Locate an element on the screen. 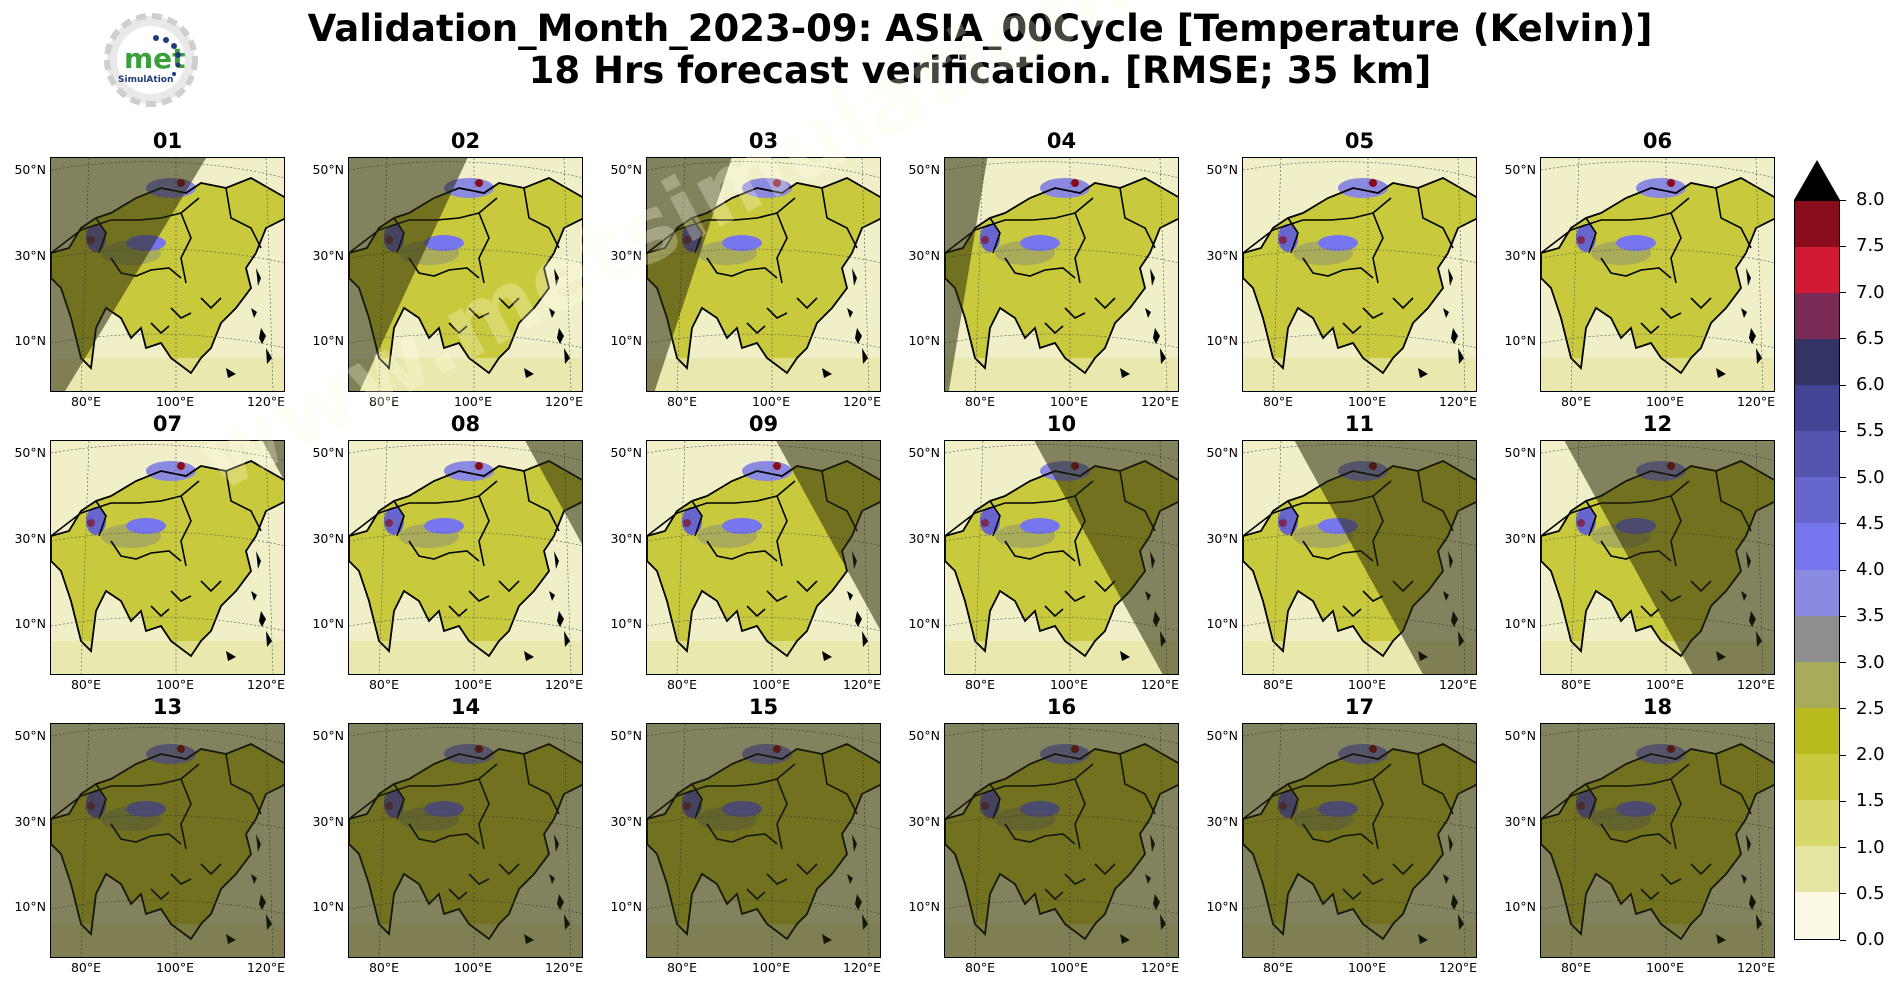 This screenshot has height=988, width=1896. colorbar-tick-label: 4.5 is located at coordinates (1870, 523).